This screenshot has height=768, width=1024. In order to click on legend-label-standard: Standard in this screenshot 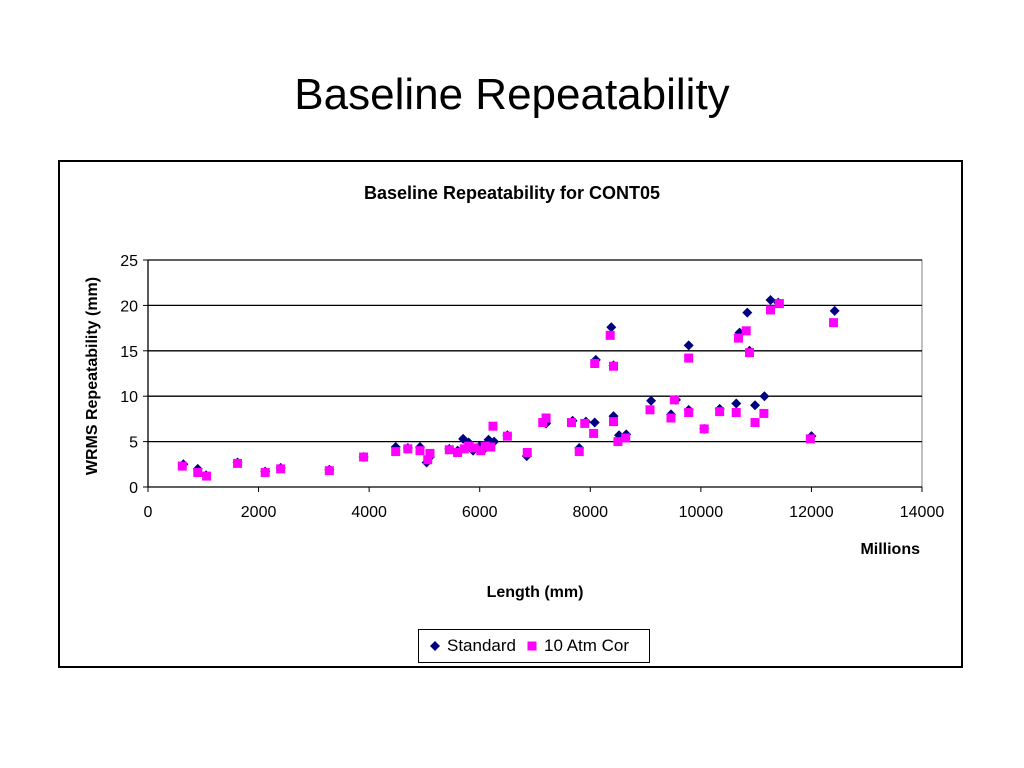, I will do `click(481, 645)`.